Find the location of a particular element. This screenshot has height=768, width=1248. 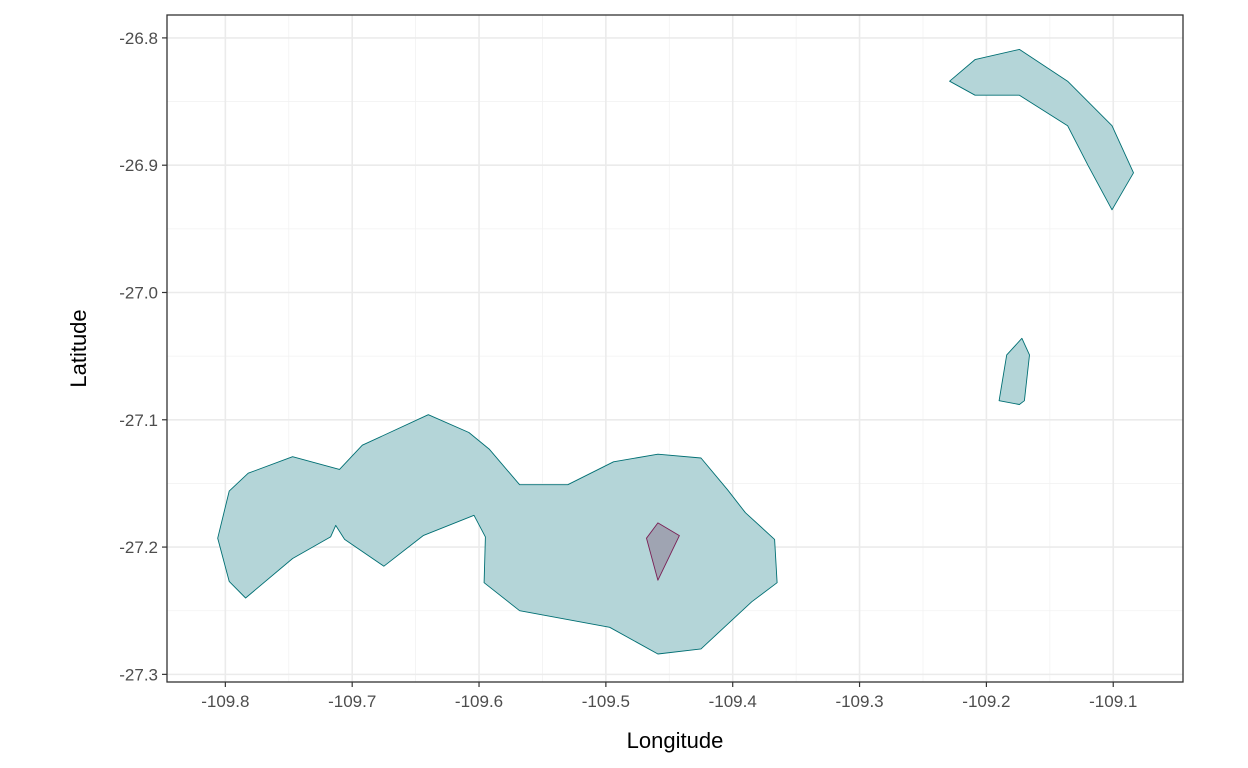

x-tick-label: -109.3 is located at coordinates (859, 701).